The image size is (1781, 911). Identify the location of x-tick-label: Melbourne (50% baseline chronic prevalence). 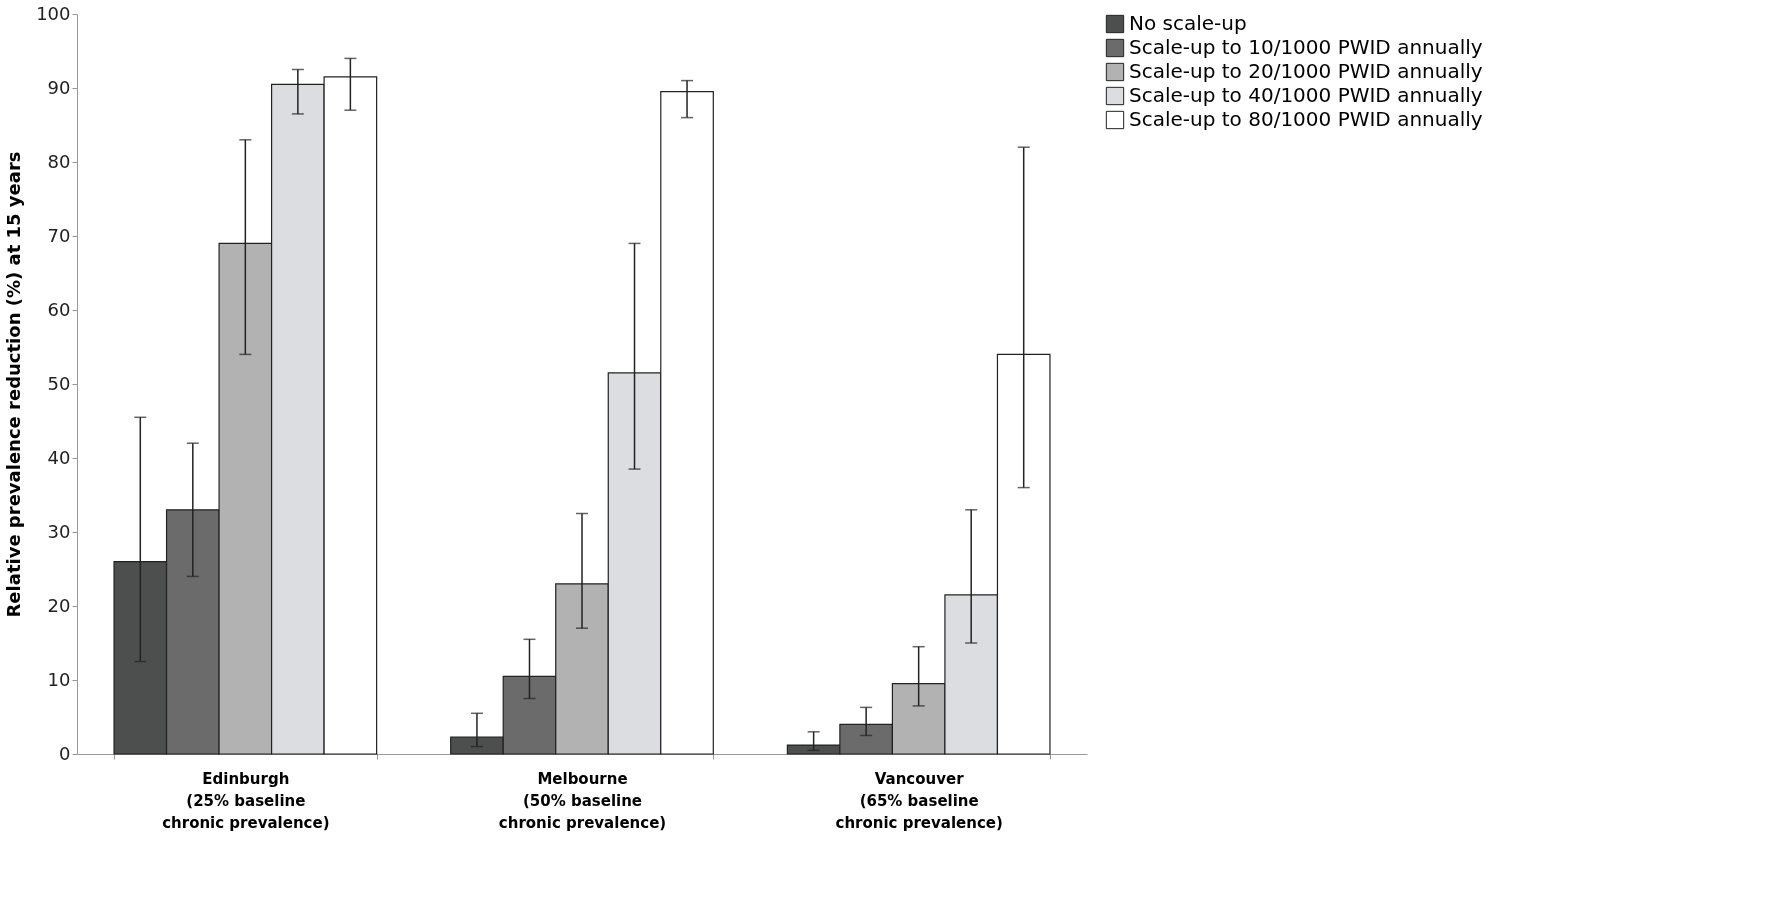
(582, 800).